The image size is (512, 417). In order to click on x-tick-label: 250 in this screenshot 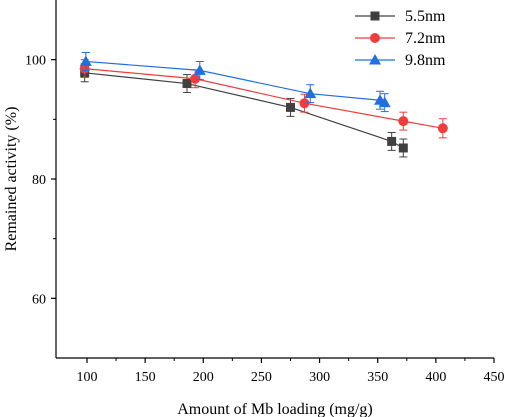, I will do `click(261, 377)`.